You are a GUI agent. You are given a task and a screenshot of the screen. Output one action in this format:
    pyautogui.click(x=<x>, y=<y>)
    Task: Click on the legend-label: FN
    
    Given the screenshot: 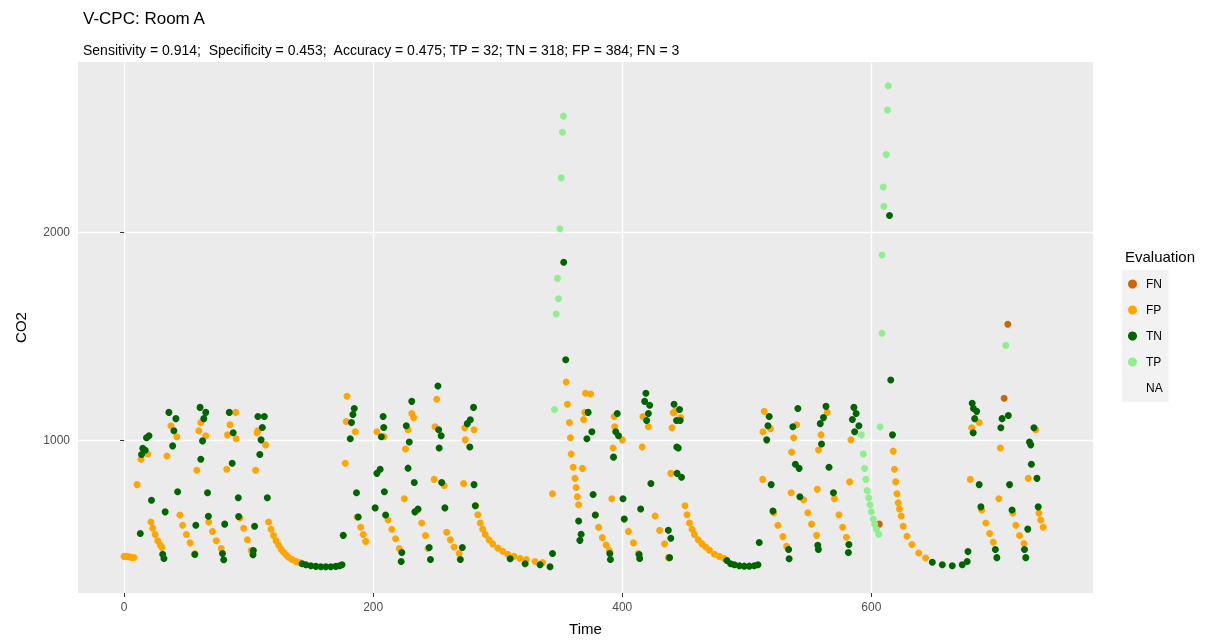 What is the action you would take?
    pyautogui.click(x=1154, y=284)
    